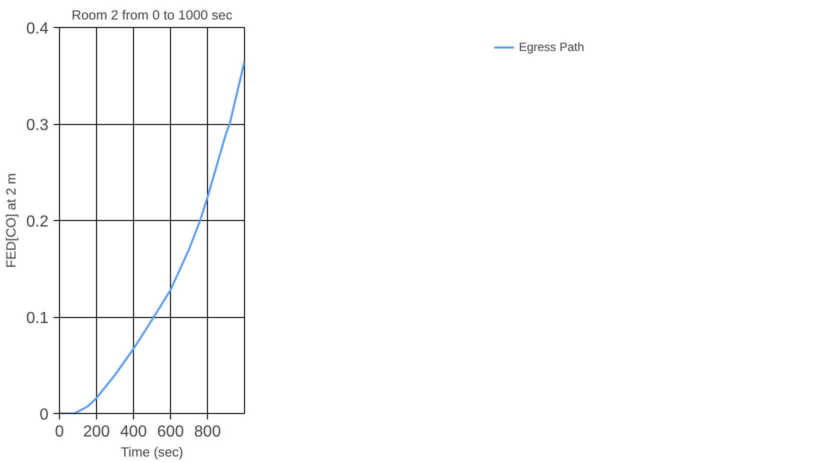 This screenshot has height=462, width=834. What do you see at coordinates (551, 47) in the screenshot?
I see `legend-label: Egress Path` at bounding box center [551, 47].